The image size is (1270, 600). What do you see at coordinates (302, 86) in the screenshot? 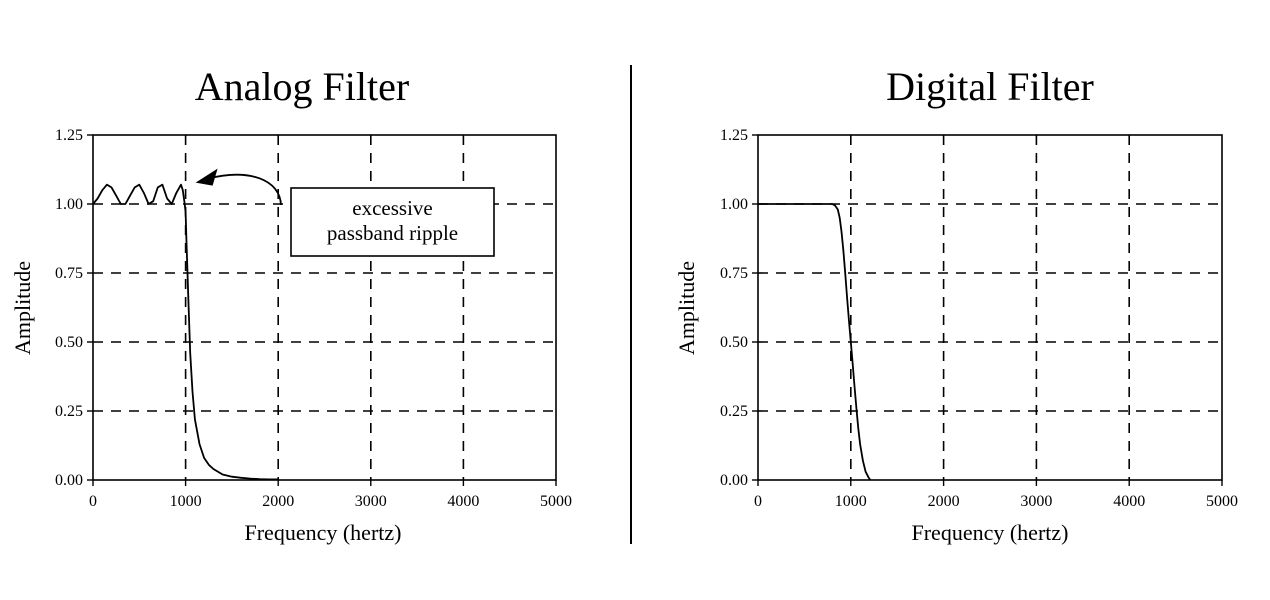
I see `chart-title: Analog Filter` at bounding box center [302, 86].